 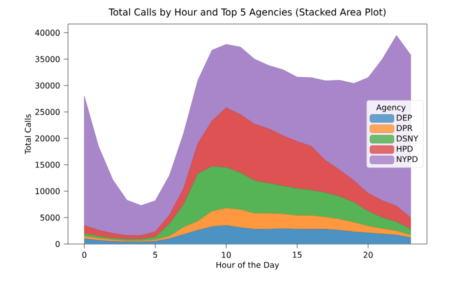 I want to click on x-tick-label: 5, so click(x=155, y=255).